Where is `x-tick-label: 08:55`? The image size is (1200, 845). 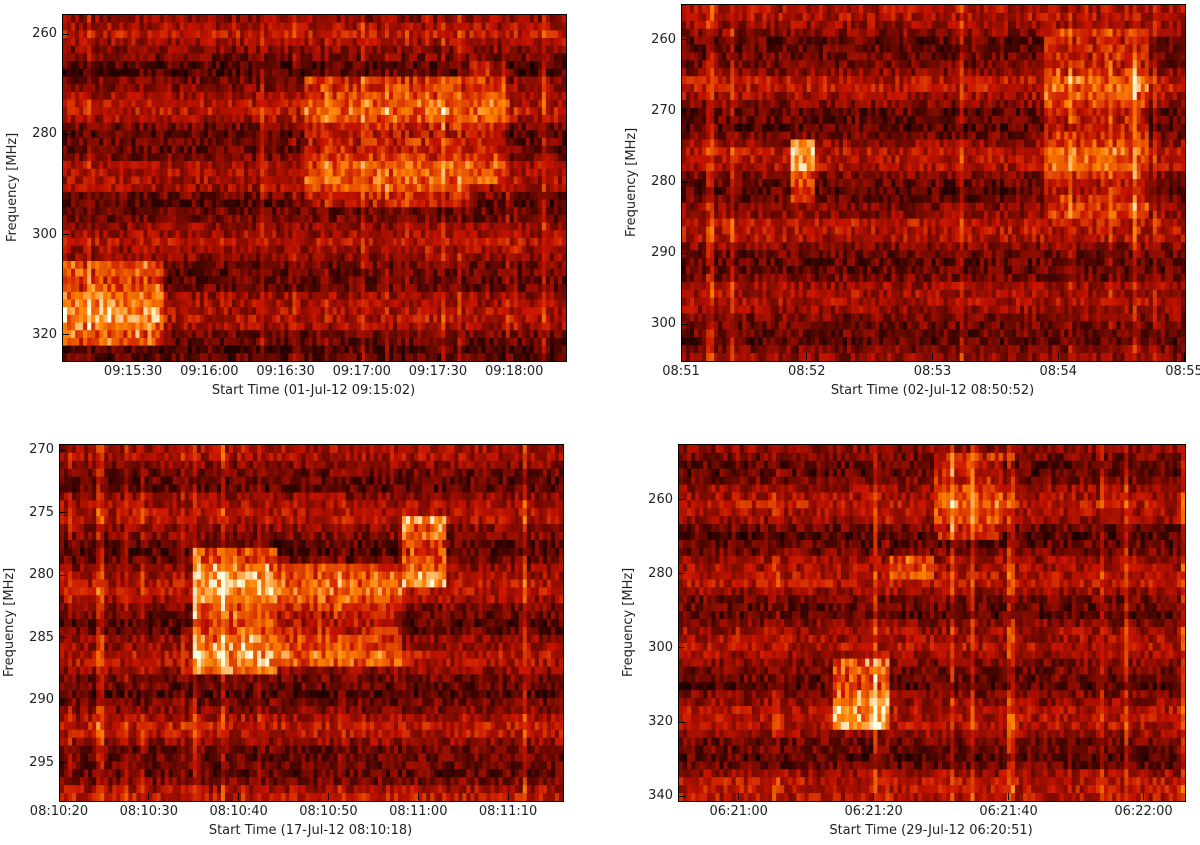 x-tick-label: 08:55 is located at coordinates (1182, 371).